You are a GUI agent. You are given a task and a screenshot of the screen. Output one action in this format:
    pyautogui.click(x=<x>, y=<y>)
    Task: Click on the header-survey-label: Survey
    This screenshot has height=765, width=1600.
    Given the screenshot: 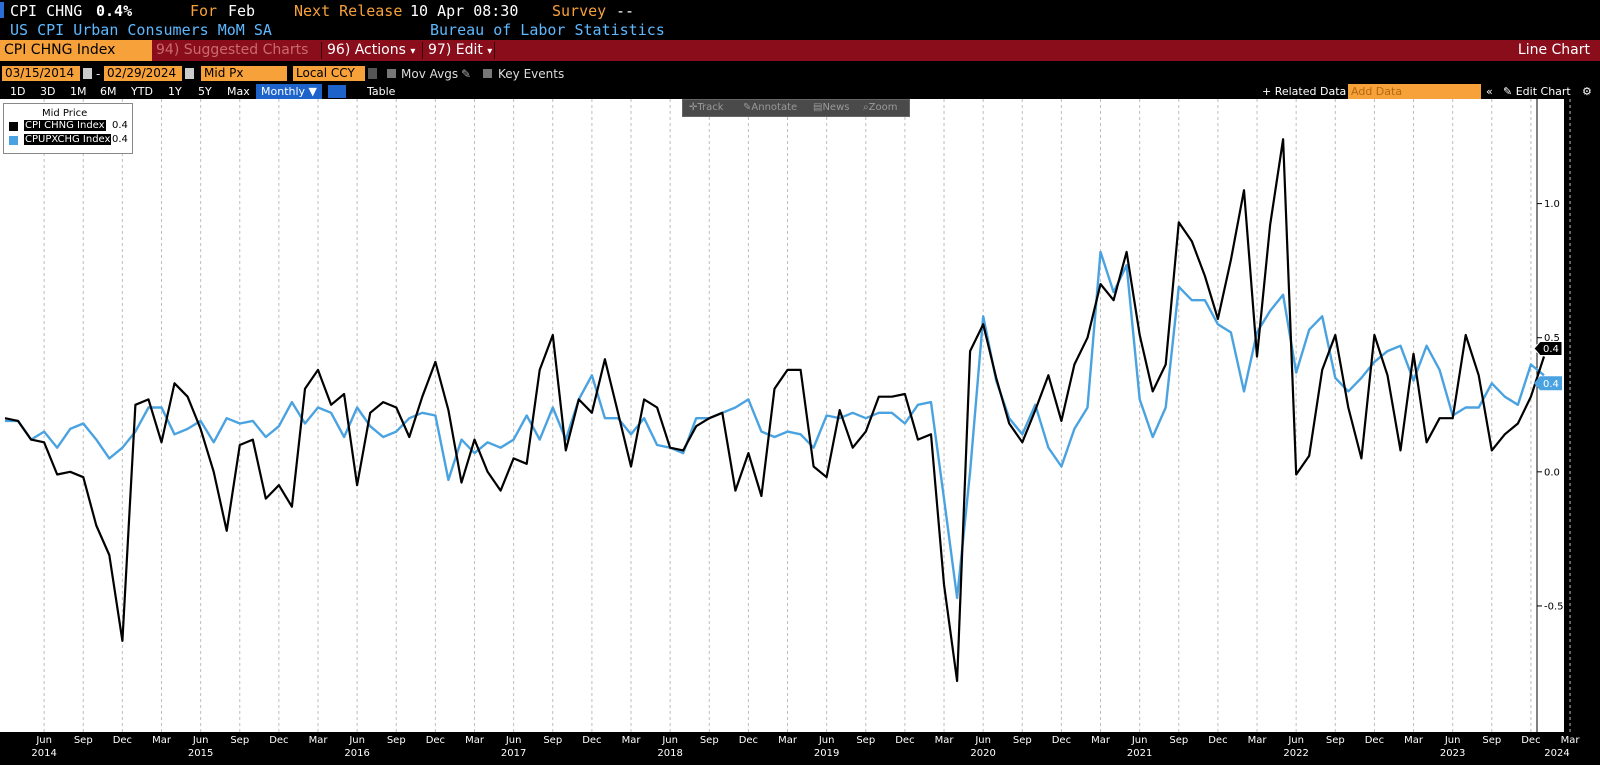 What is the action you would take?
    pyautogui.click(x=579, y=11)
    